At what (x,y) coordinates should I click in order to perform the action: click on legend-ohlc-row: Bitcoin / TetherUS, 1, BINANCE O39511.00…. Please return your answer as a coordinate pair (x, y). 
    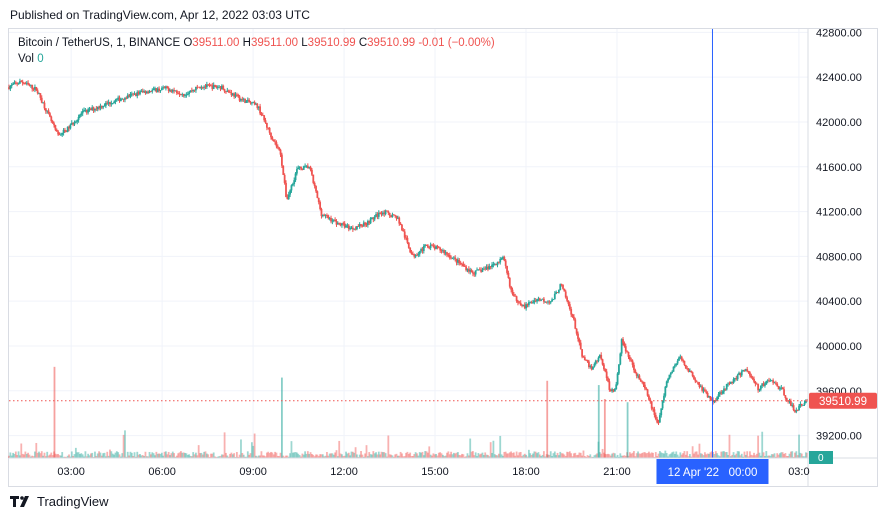
    Looking at the image, I should click on (256, 43).